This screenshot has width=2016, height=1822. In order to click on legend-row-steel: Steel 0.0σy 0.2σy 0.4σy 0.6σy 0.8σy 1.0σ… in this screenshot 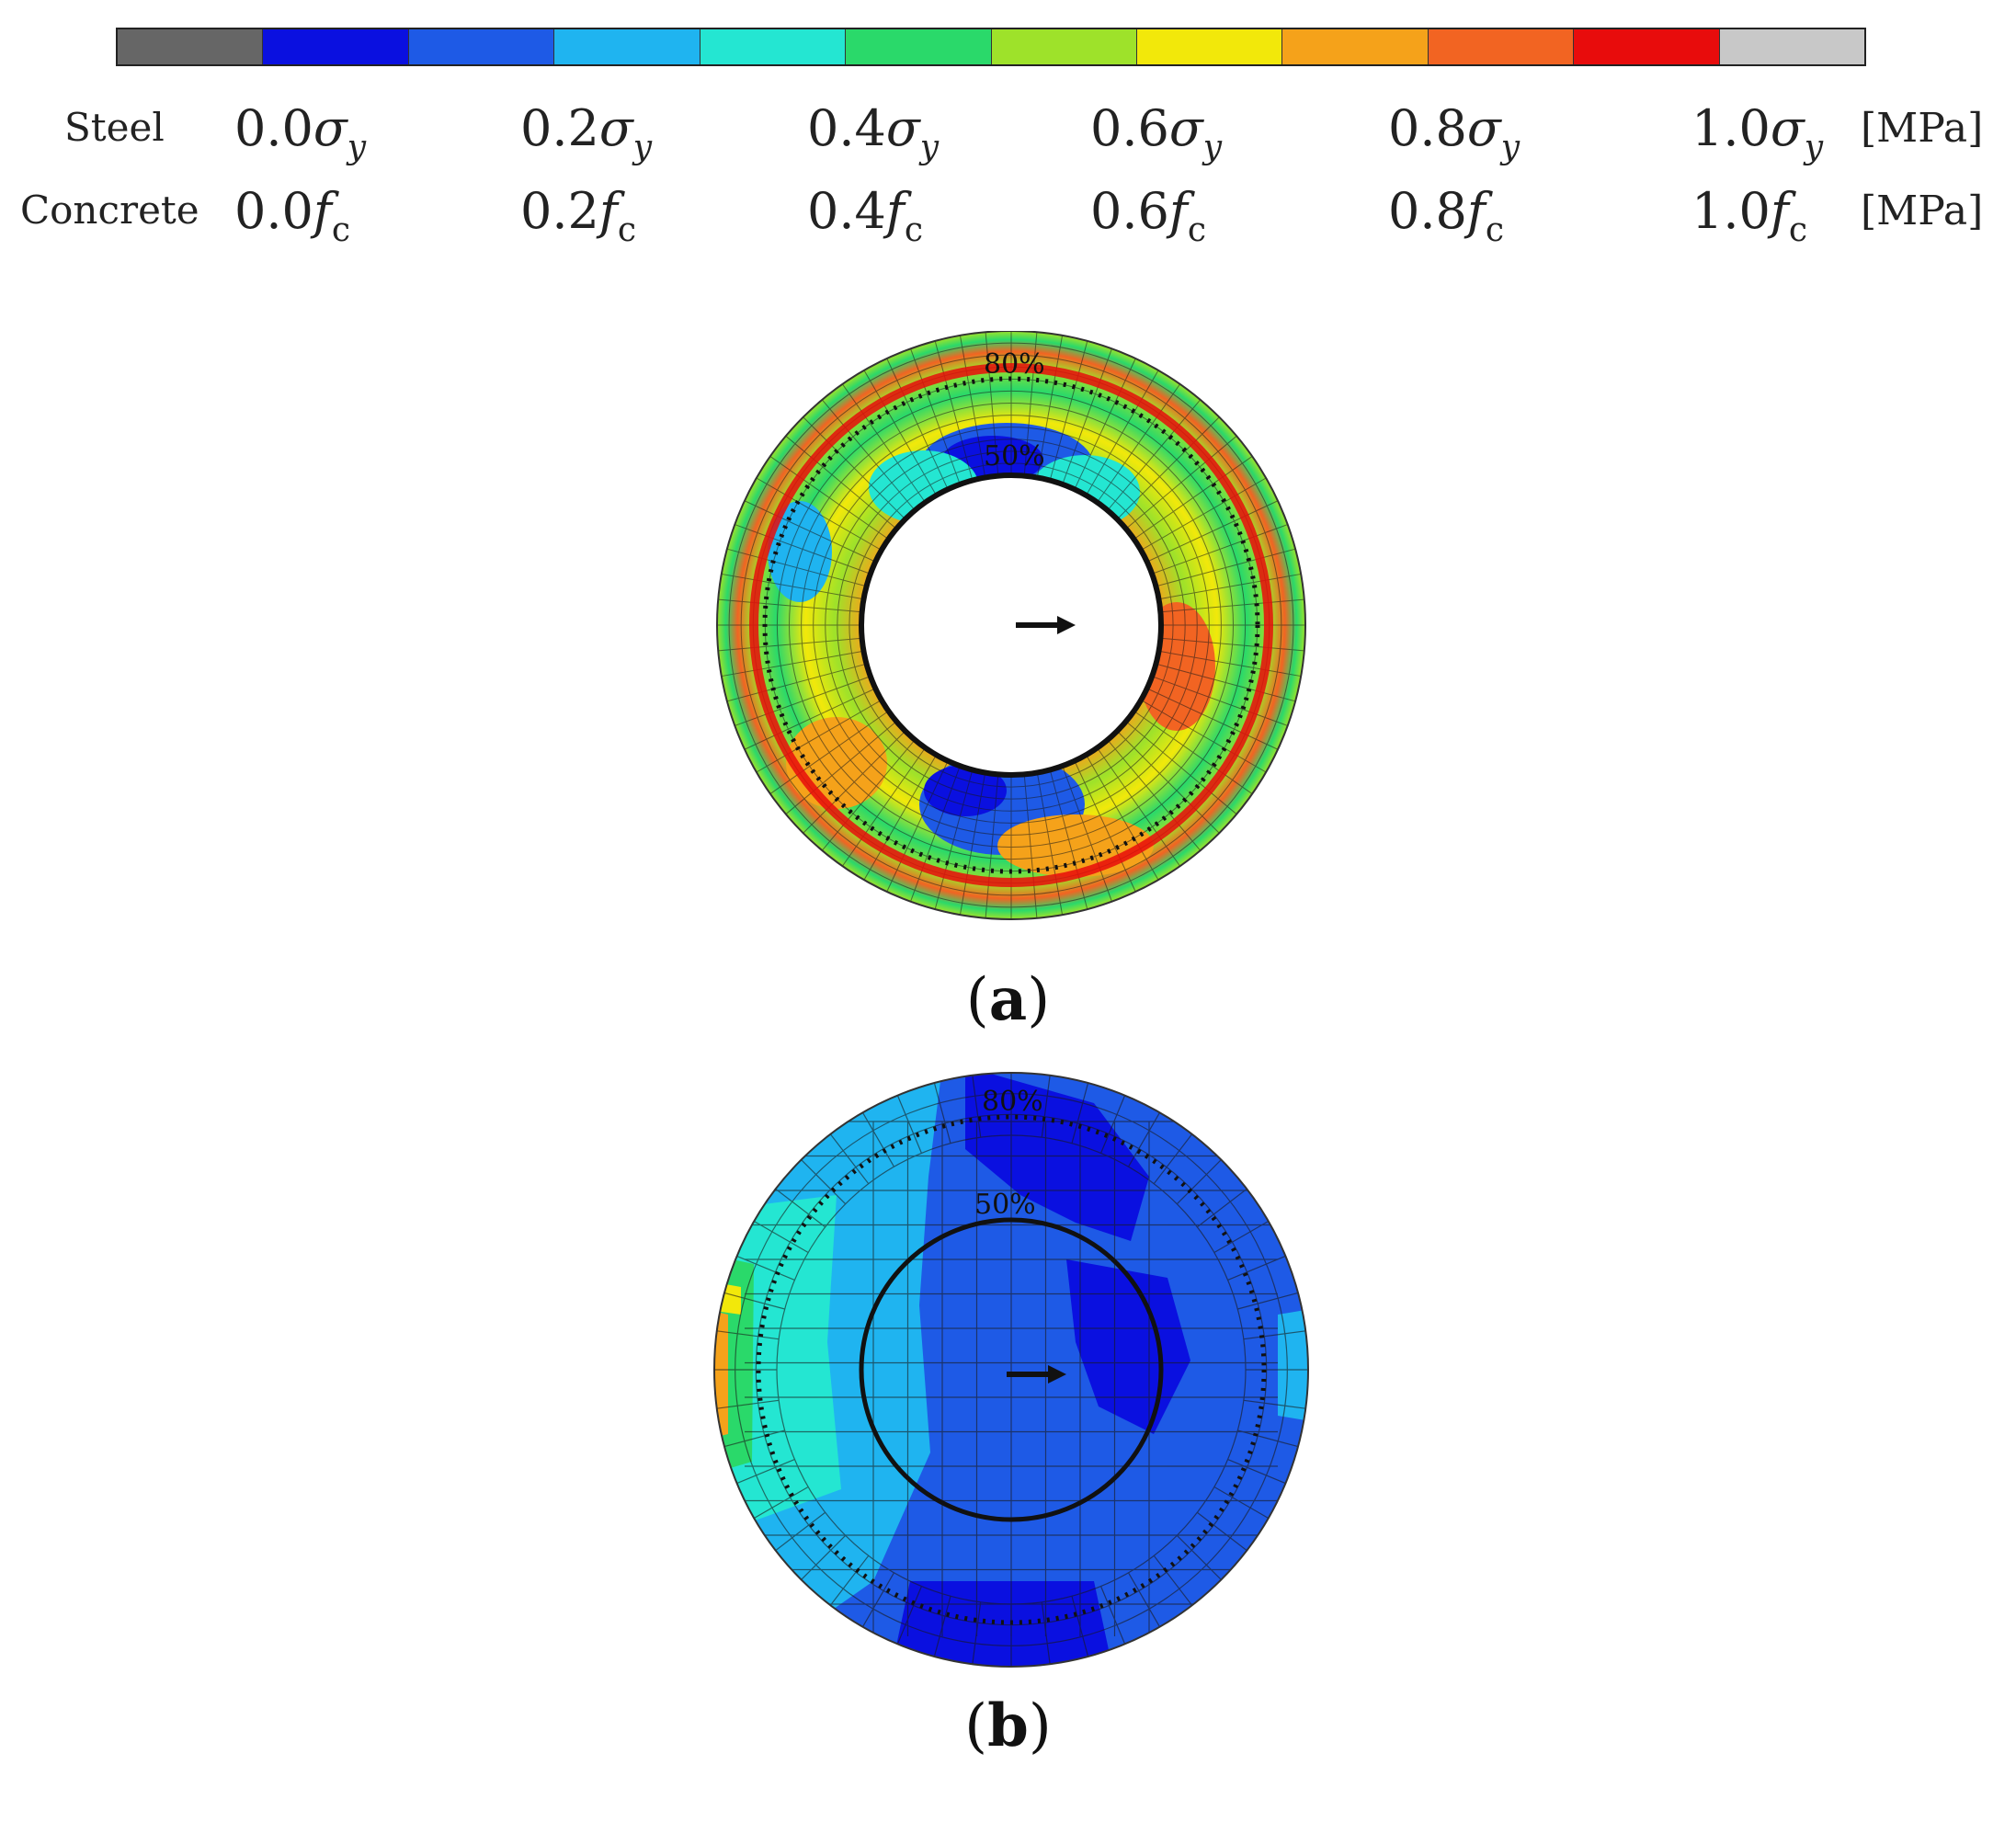, I will do `click(1008, 132)`.